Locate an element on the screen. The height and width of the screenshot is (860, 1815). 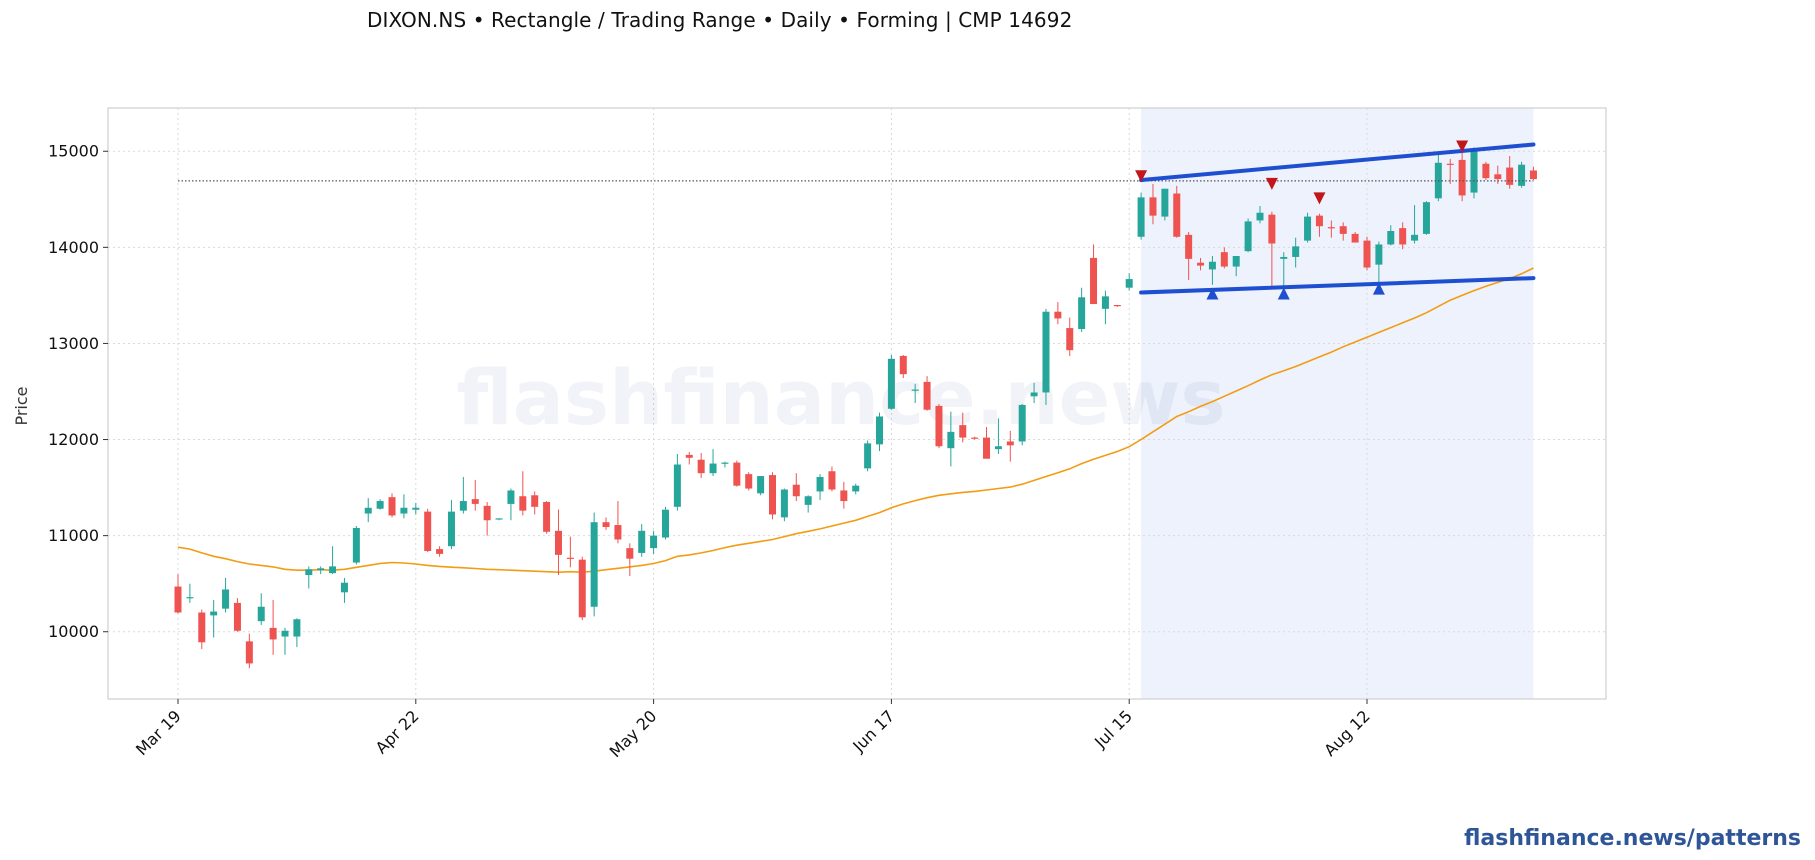
y-tick-label: 11000 is located at coordinates (73, 535).